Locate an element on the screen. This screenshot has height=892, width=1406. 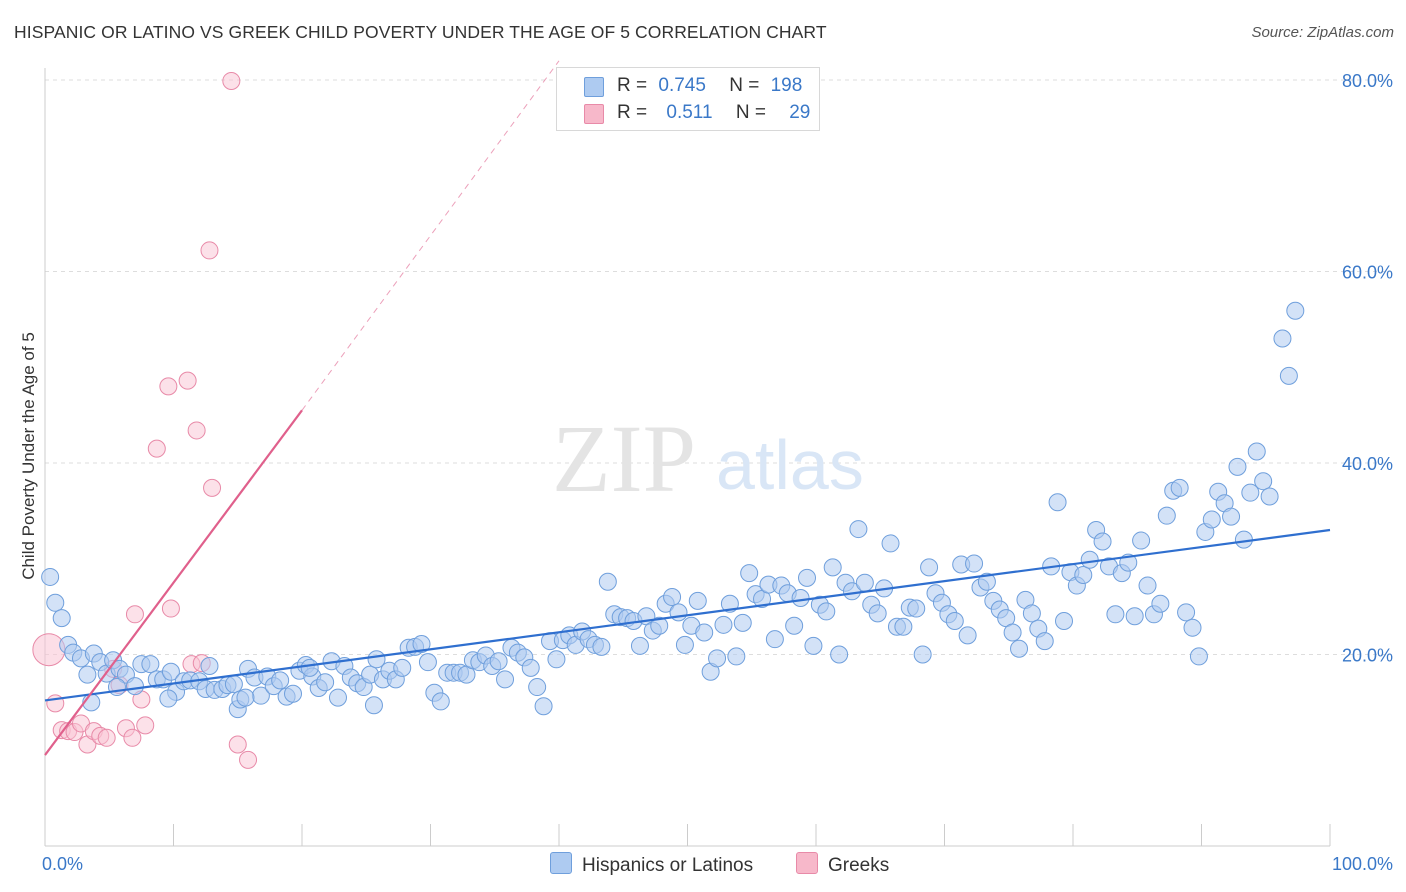
greeks-points is located at coordinates (145, 420).